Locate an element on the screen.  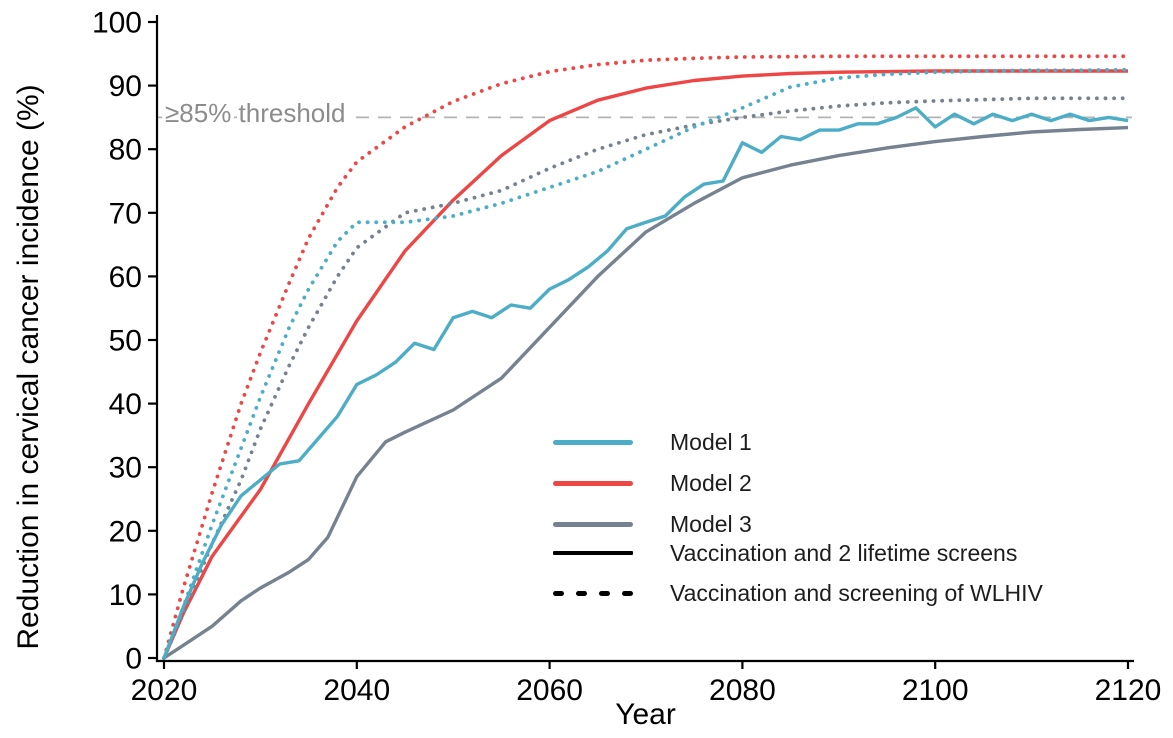
x-tick-label: 2060 is located at coordinates (549, 690).